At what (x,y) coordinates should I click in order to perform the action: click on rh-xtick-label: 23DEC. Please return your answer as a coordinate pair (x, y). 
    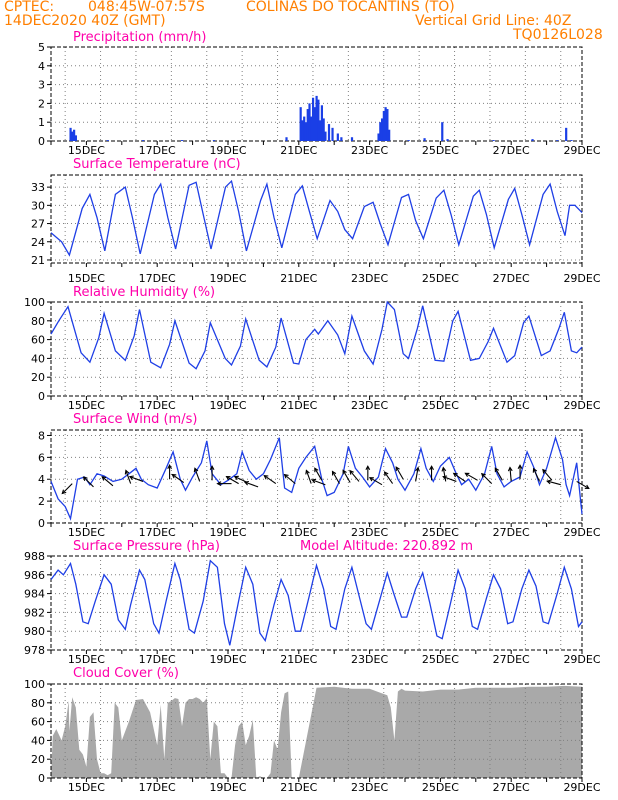
    Looking at the image, I should click on (369, 405).